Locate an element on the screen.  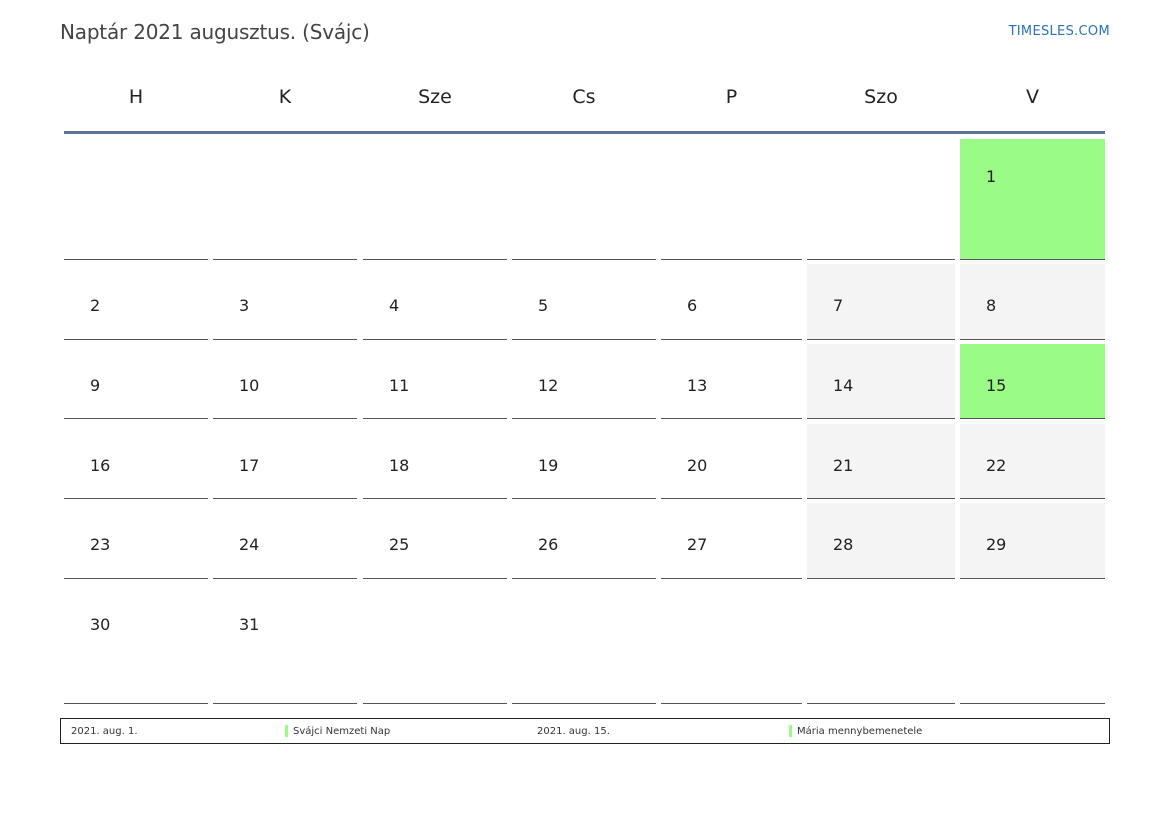
day-cell: 26 is located at coordinates (584, 541).